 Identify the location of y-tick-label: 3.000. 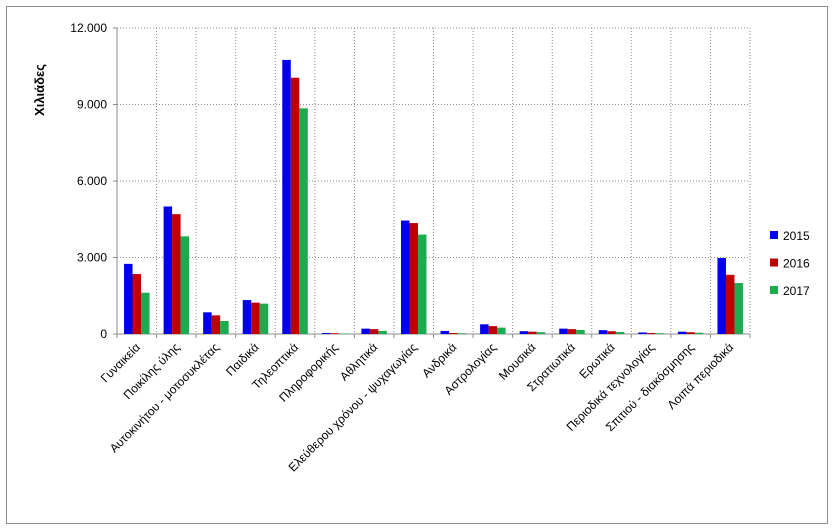
(92, 258).